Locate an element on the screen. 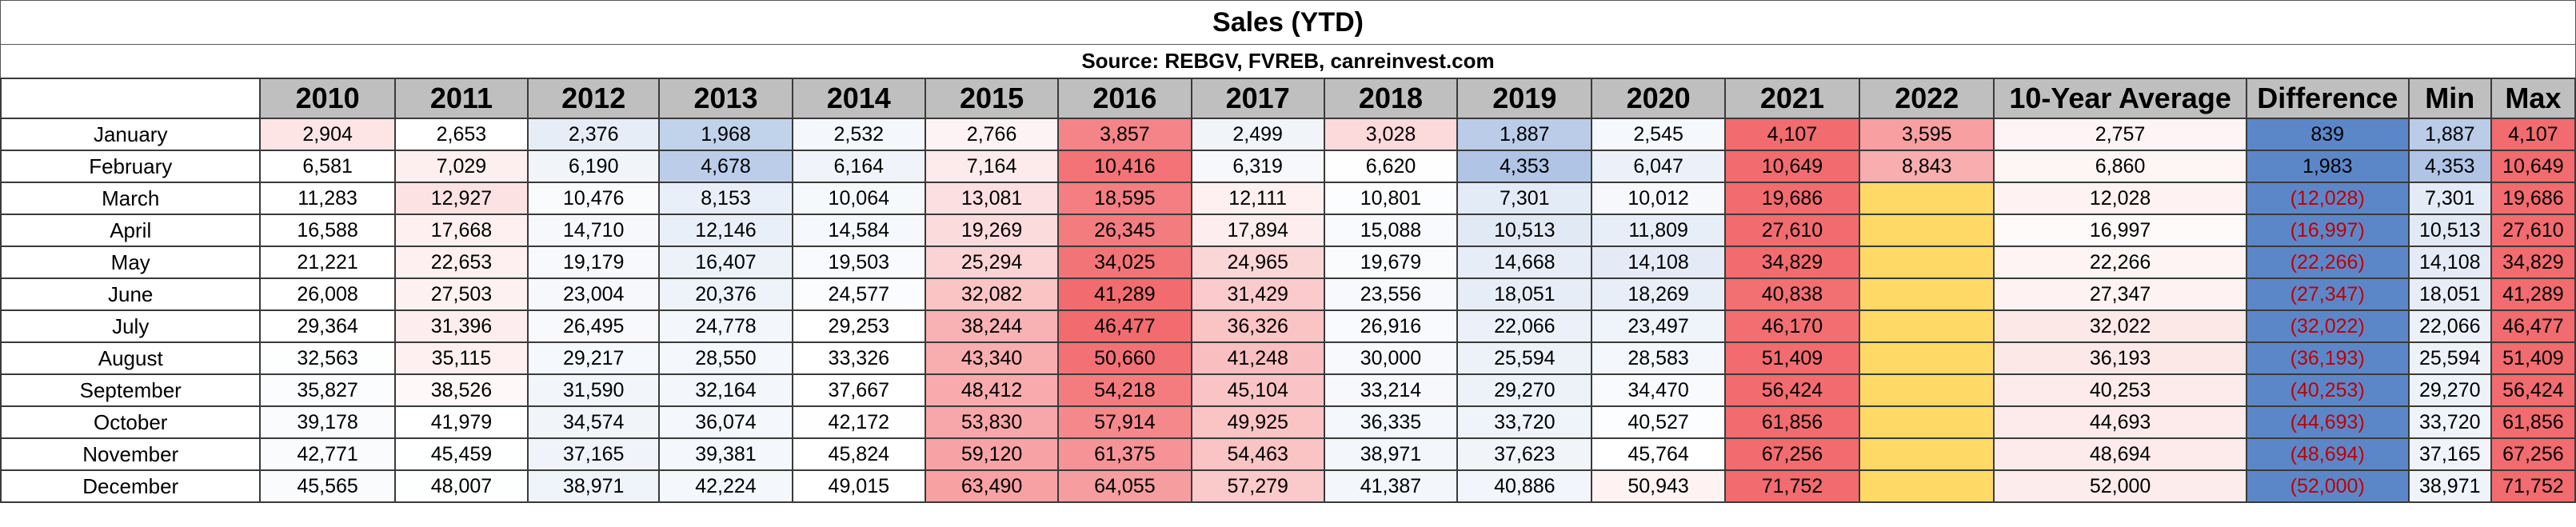 This screenshot has height=527, width=2576. table-cell: 22,266 is located at coordinates (2120, 262).